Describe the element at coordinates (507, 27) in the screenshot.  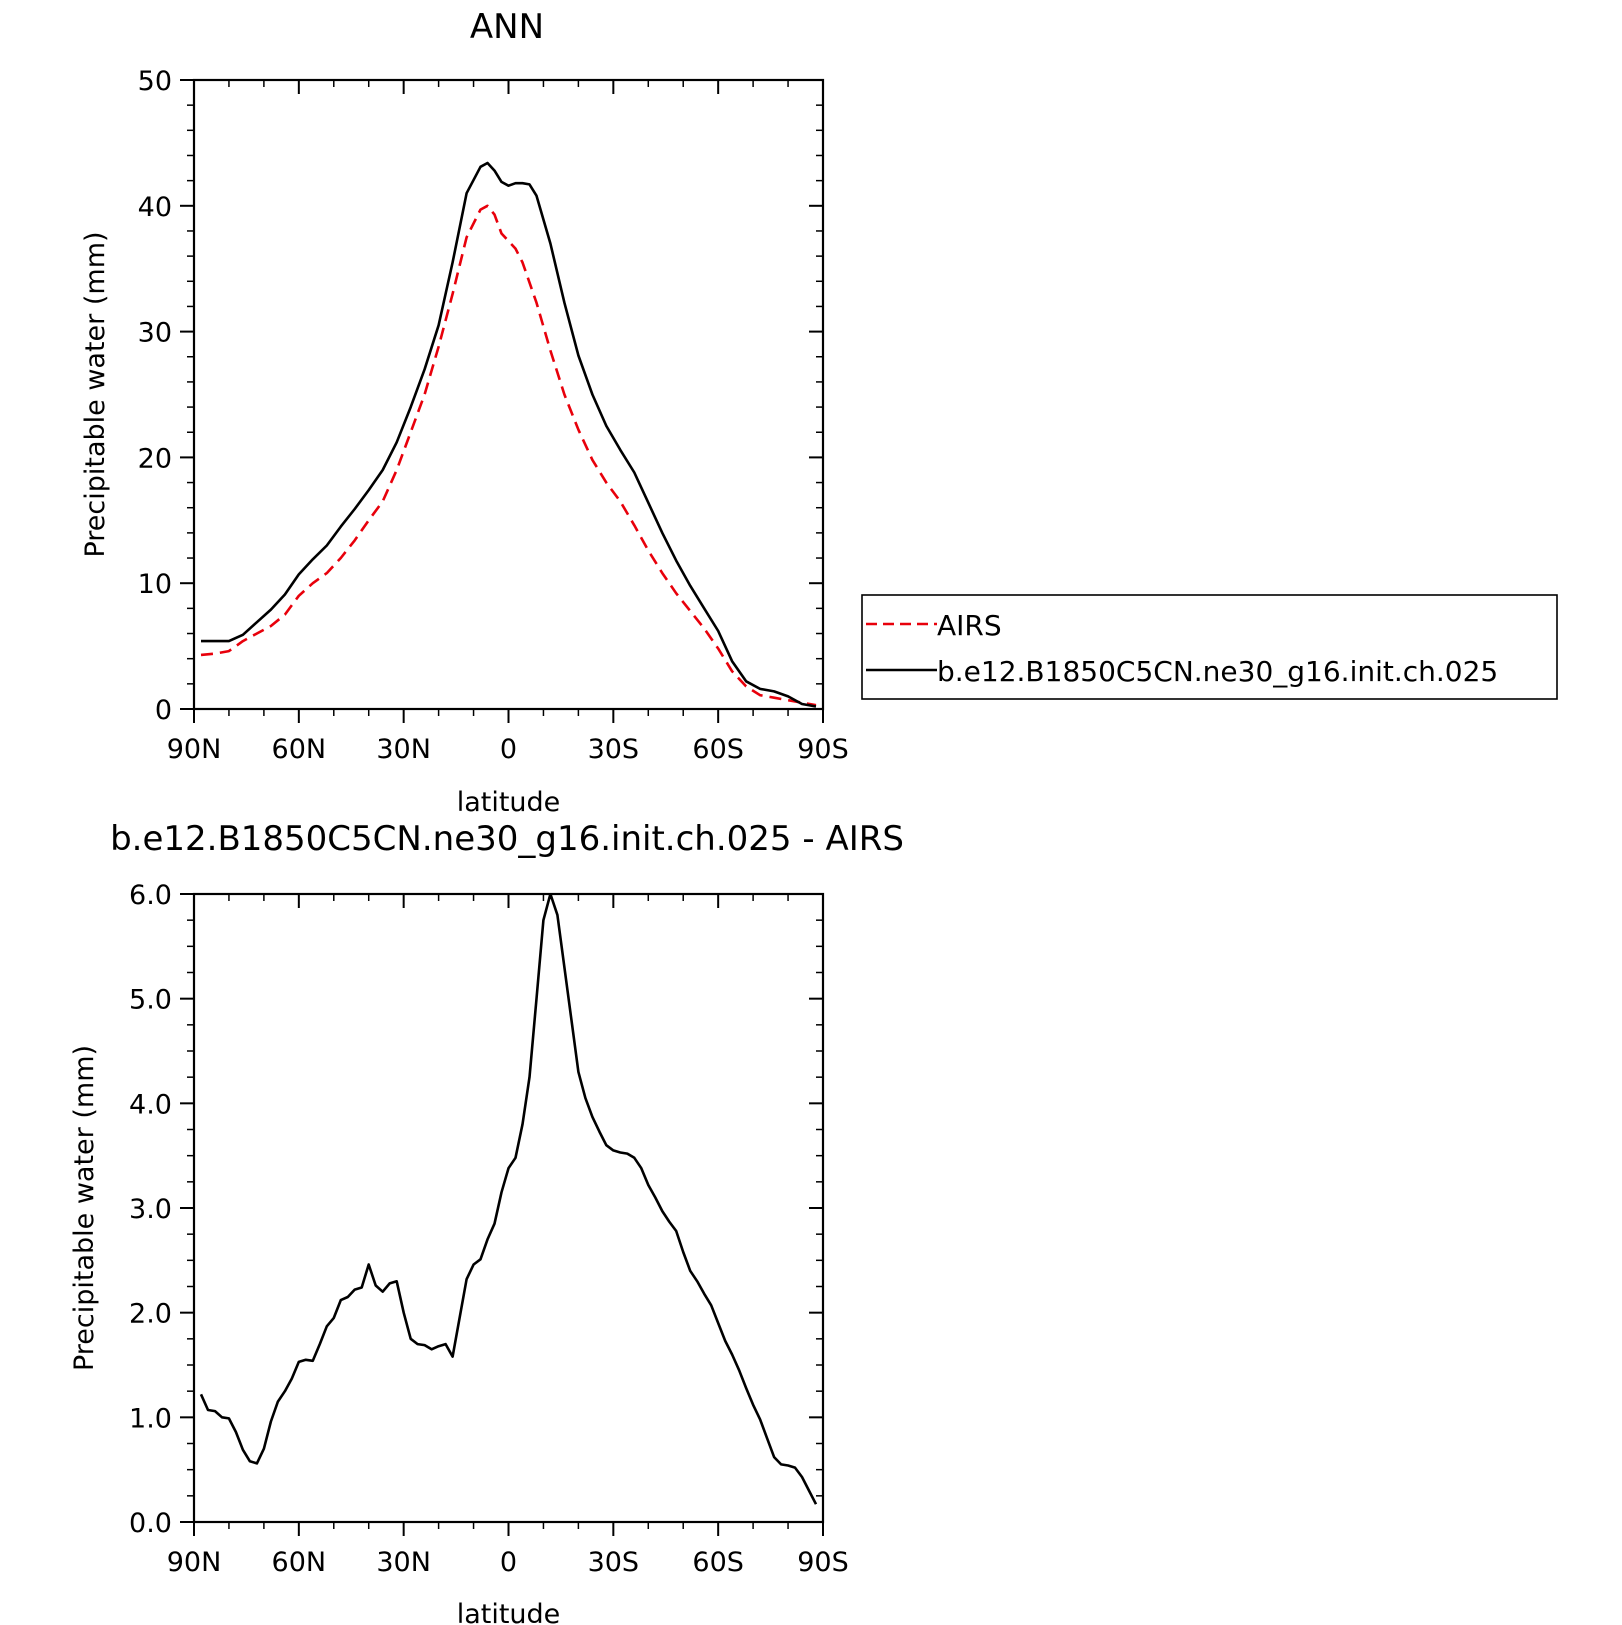
I see `chart-title: ANN` at that location.